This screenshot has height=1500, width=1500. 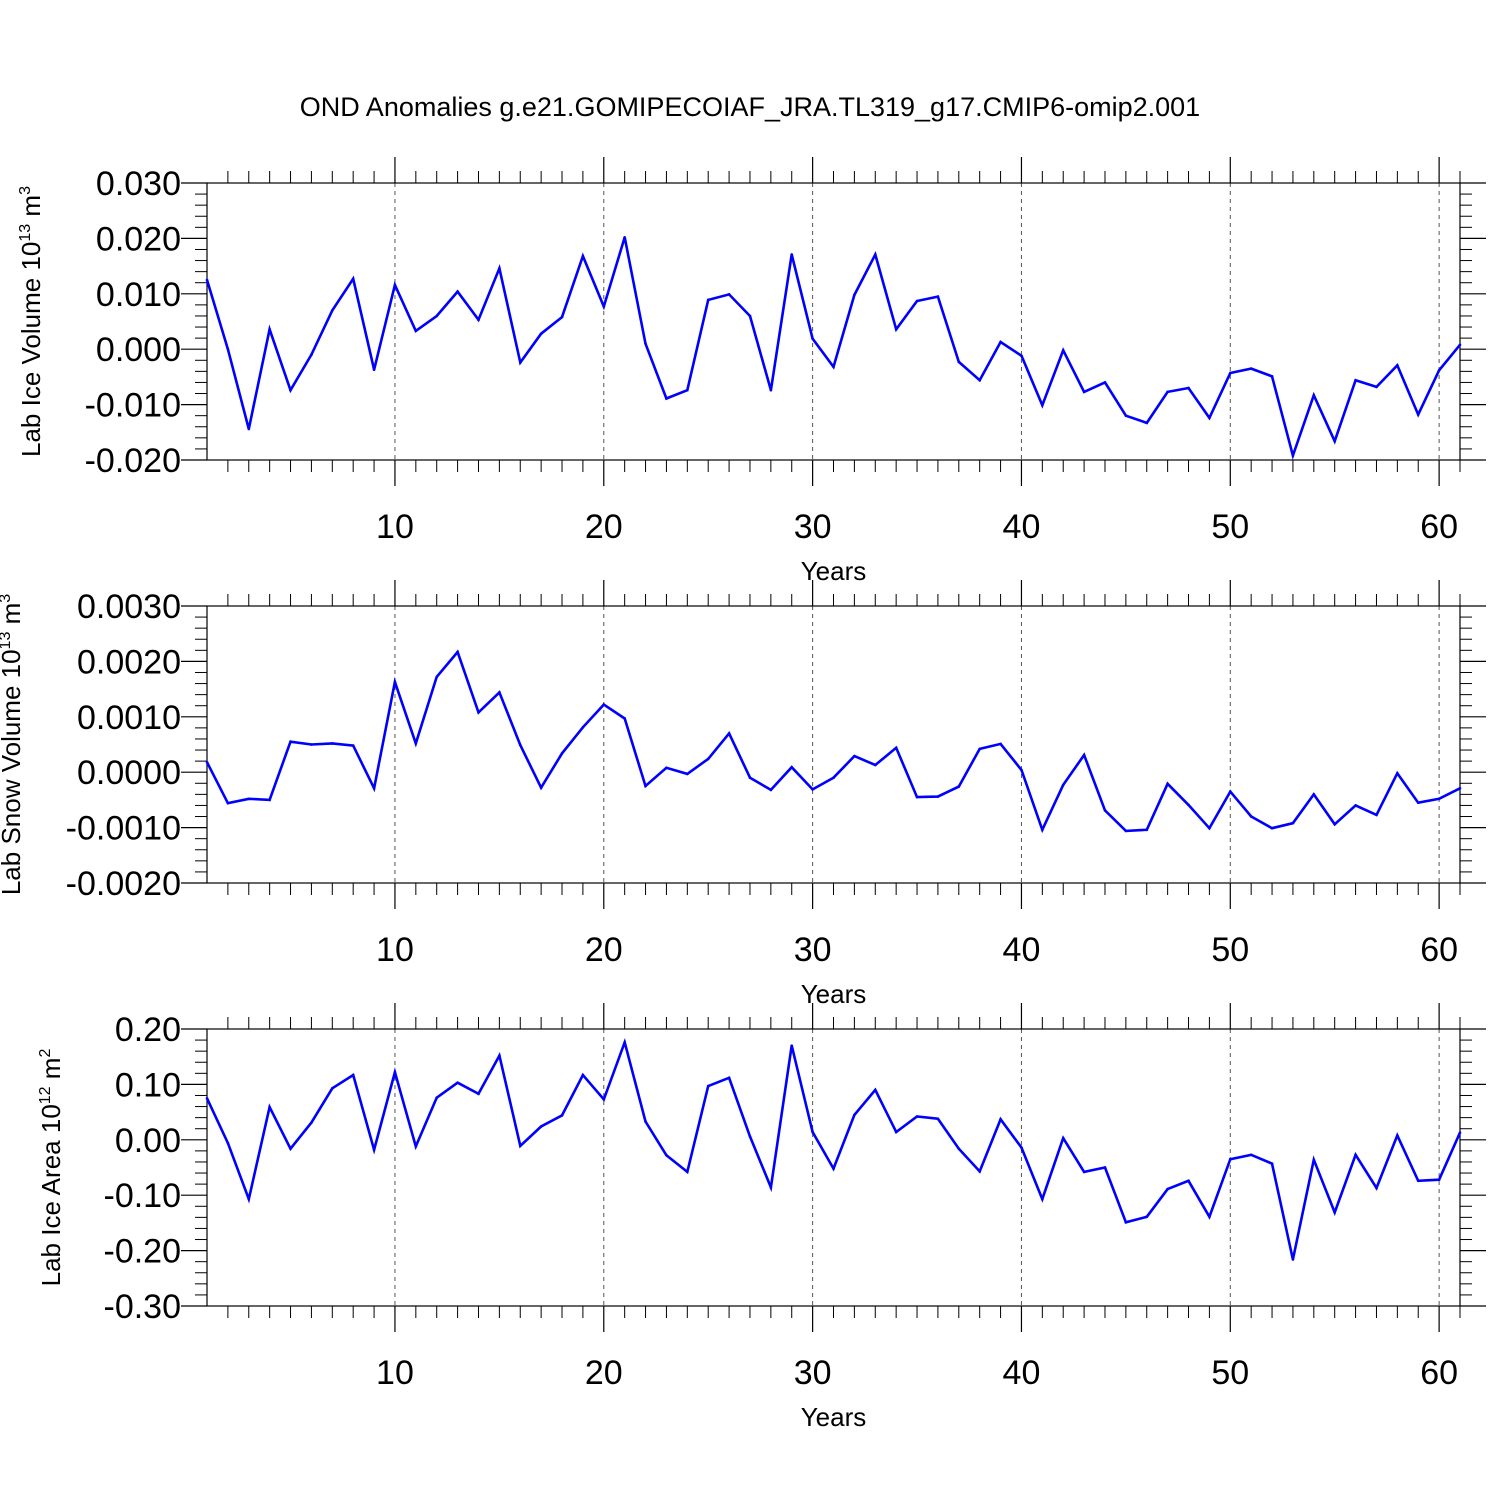 What do you see at coordinates (51, 1072) in the screenshot?
I see `ice-area-y-axis-title-unit: m` at bounding box center [51, 1072].